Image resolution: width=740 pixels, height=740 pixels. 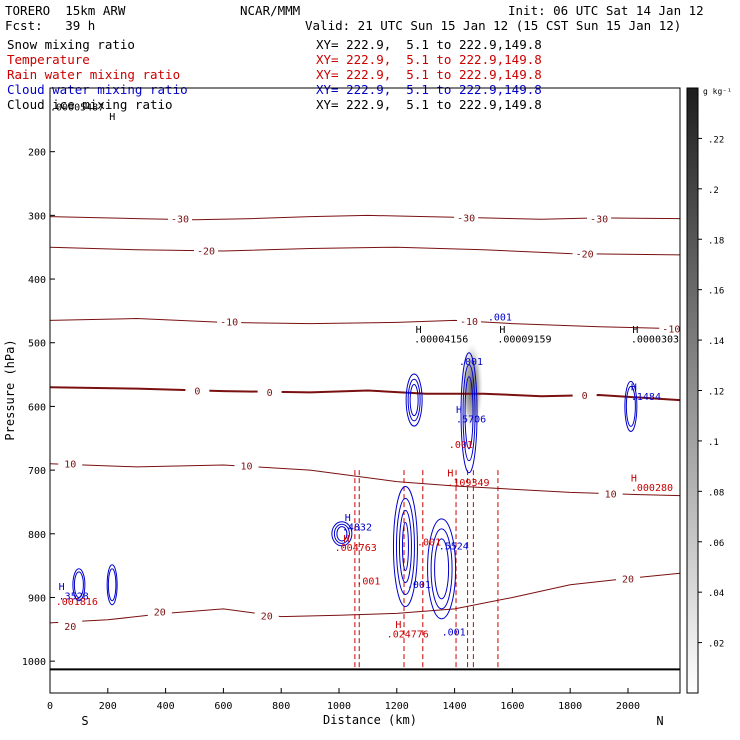 I want to click on y-tick-label: 1000, so click(x=34, y=662).